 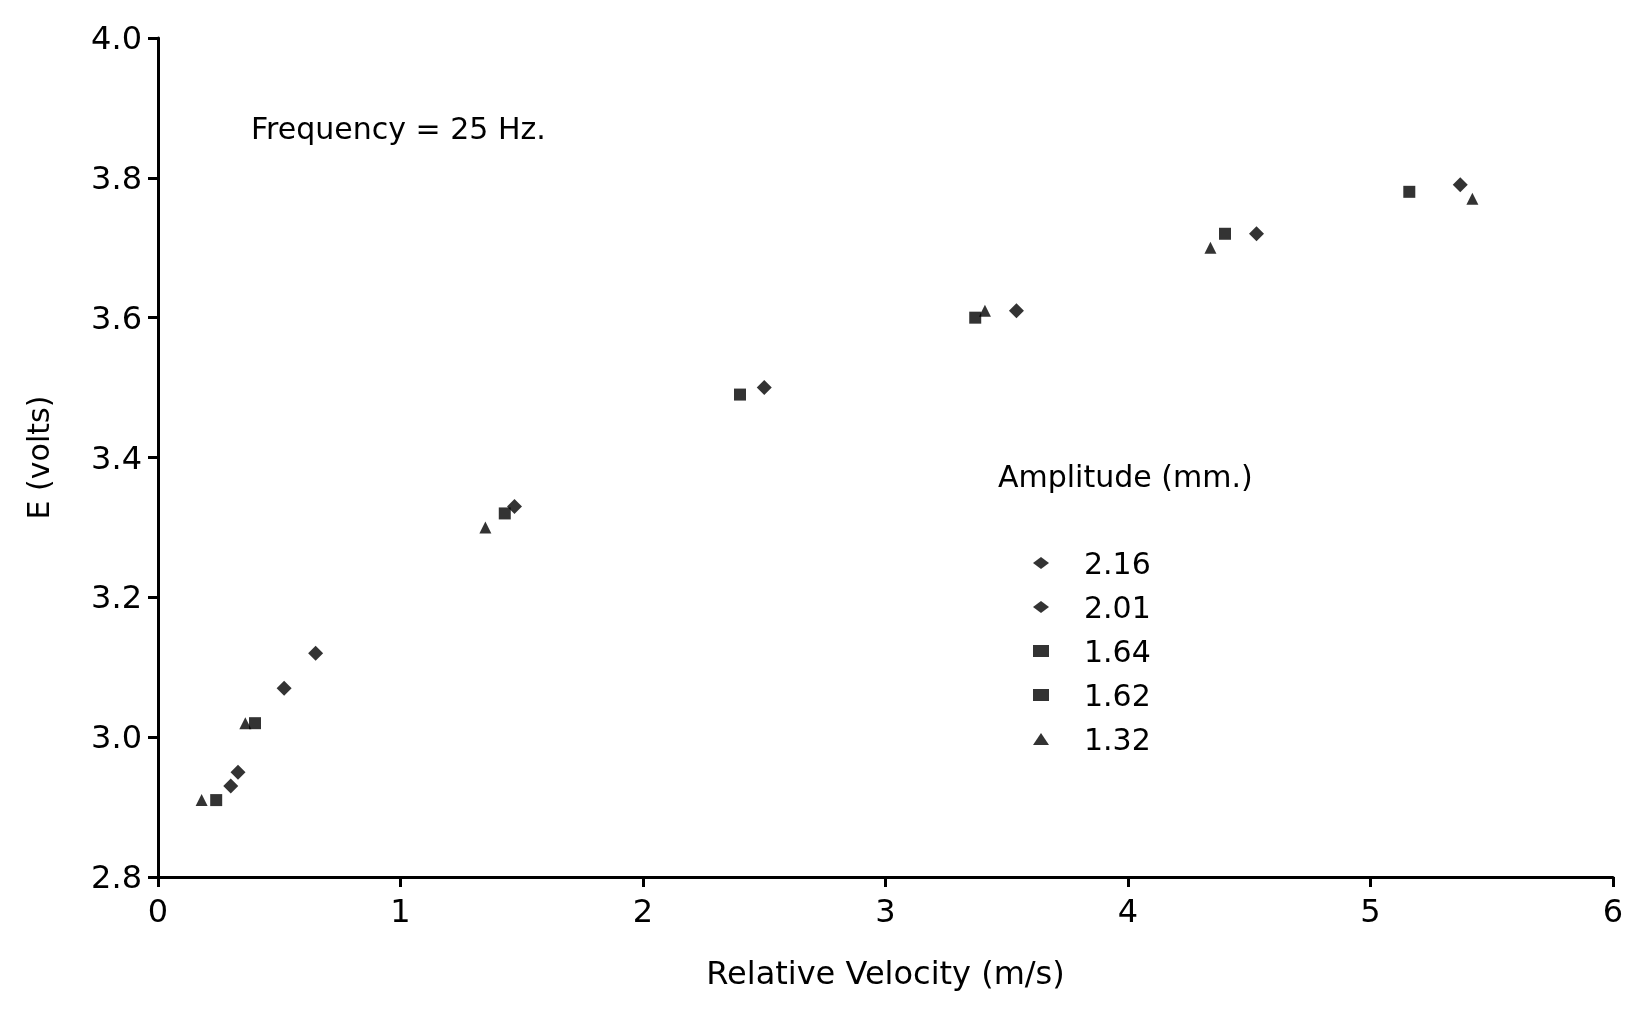 I want to click on legend-label: 2.01, so click(x=1117, y=607).